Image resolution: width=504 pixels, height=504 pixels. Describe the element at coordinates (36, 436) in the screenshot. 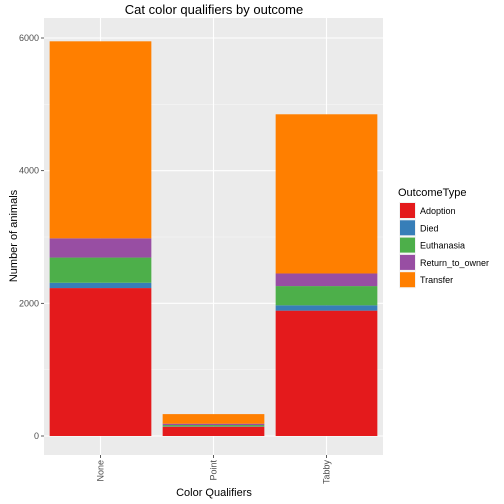

I see `y-tick-label: 0` at that location.